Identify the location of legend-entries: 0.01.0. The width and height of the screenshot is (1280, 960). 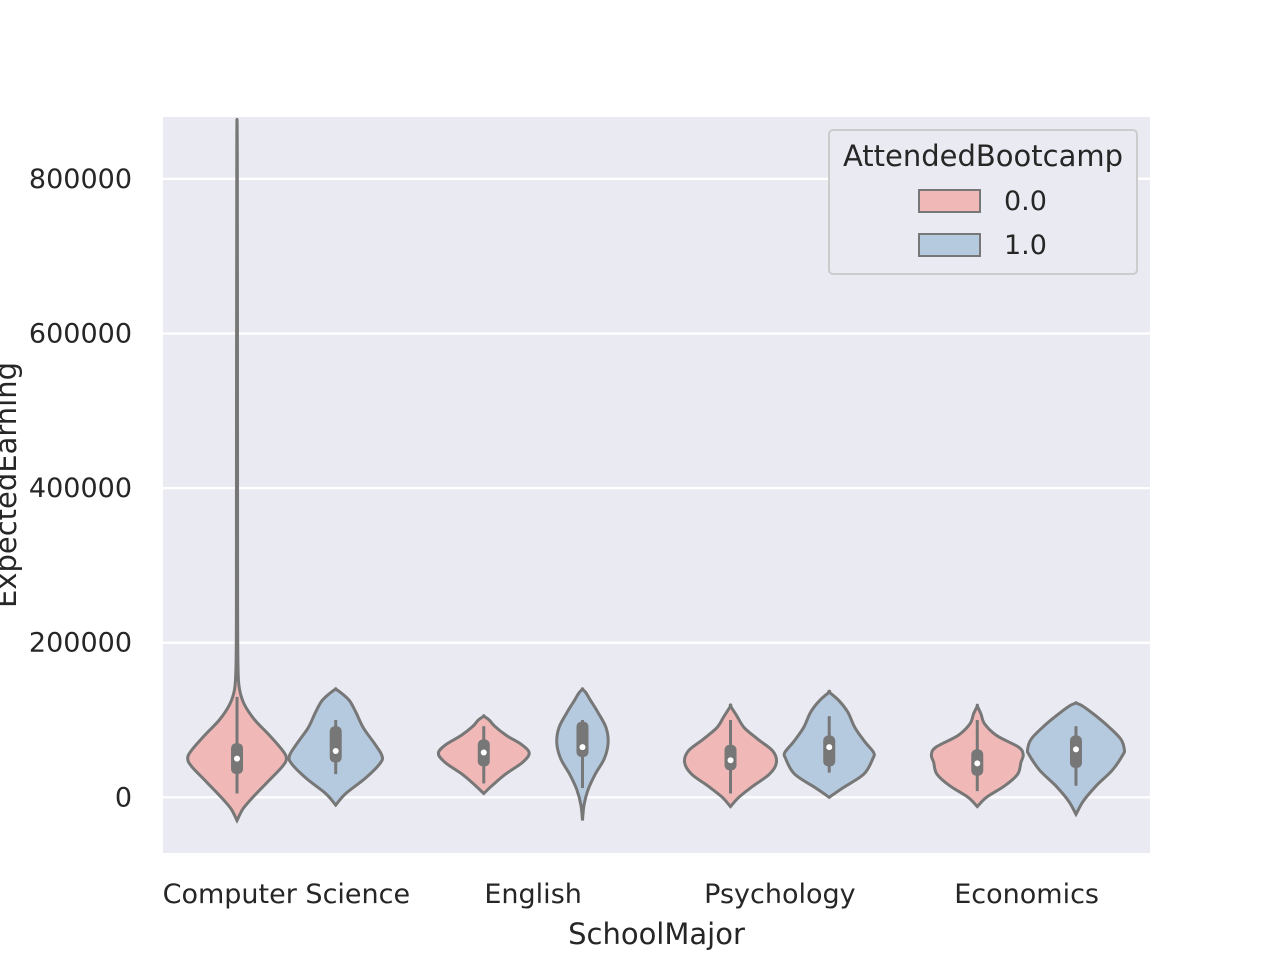
(982, 223).